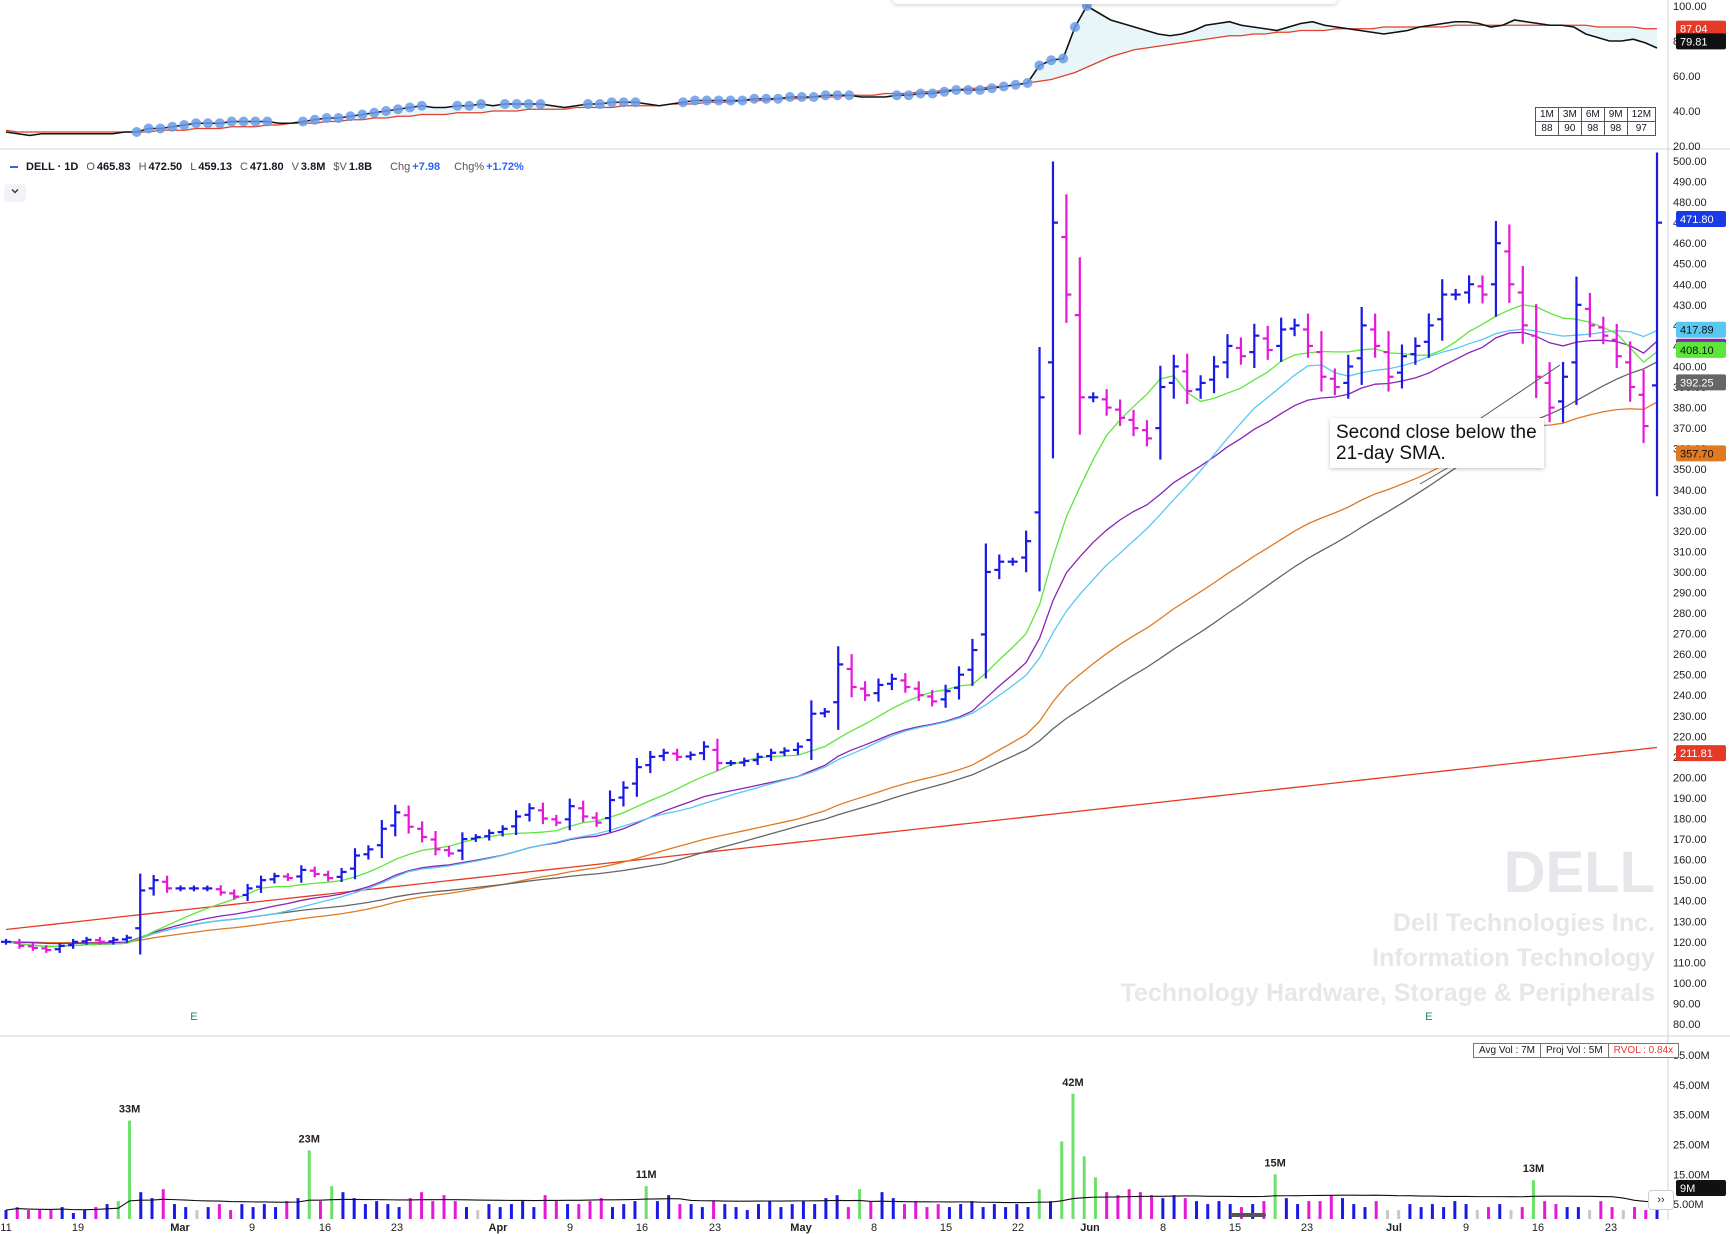 Image resolution: width=1730 pixels, height=1234 pixels. I want to click on popup-bottom-edge, so click(1115, 2).